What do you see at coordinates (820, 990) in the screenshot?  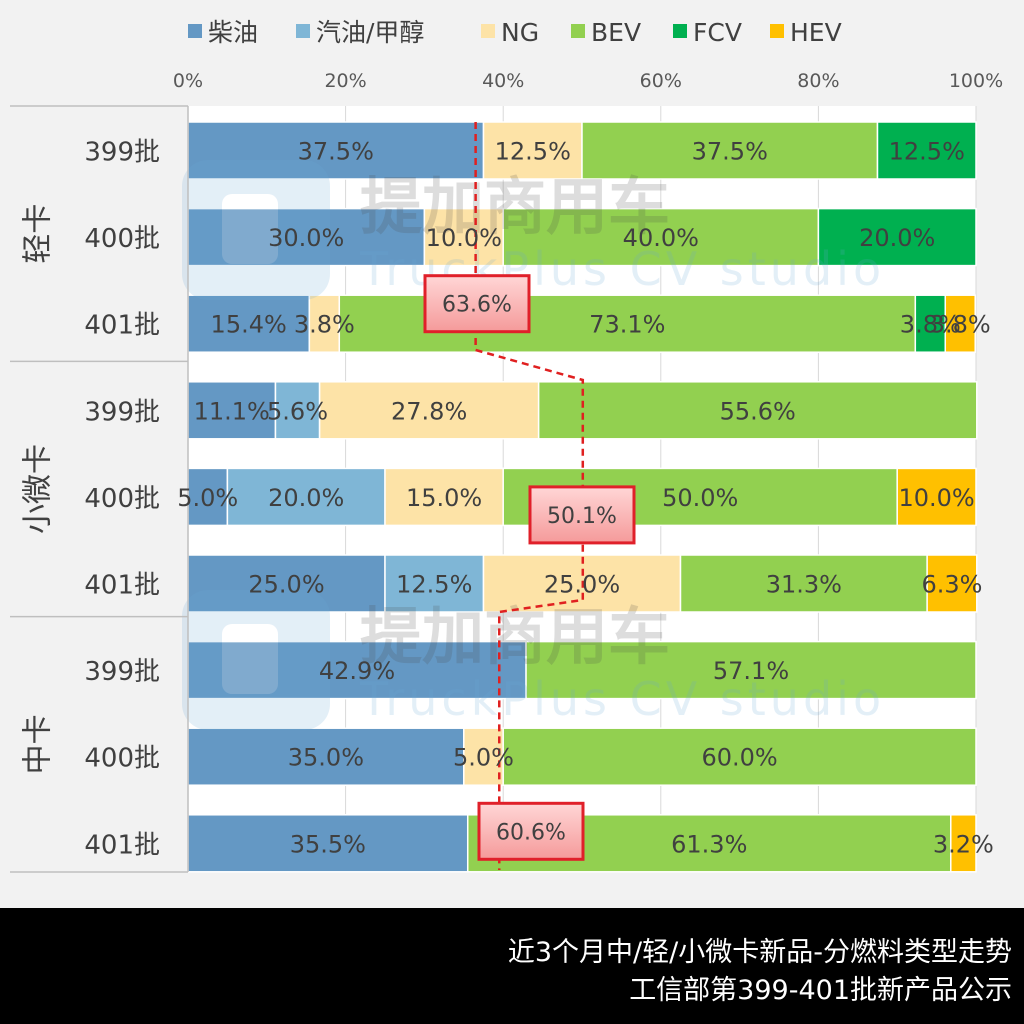 I see `footer-line-2: 工信部第399-401批新产品公示` at bounding box center [820, 990].